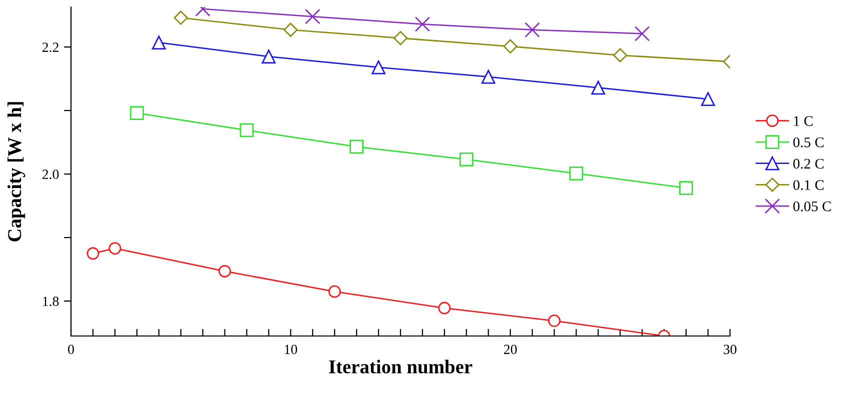 Image resolution: width=846 pixels, height=396 pixels. Describe the element at coordinates (50, 175) in the screenshot. I see `y-tick-label: 2.0` at that location.